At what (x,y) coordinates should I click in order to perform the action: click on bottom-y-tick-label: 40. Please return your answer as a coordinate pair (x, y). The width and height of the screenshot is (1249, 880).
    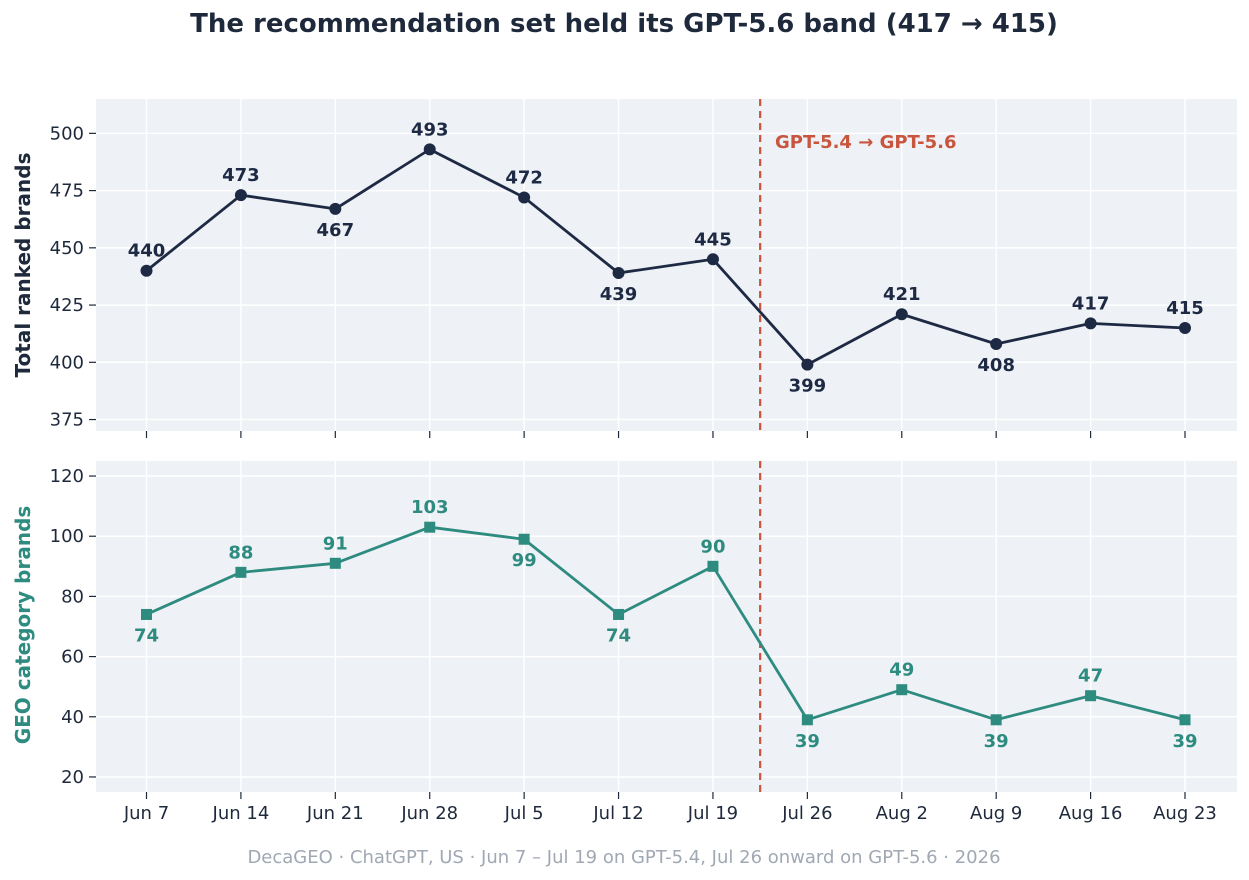
    Looking at the image, I should click on (72, 717).